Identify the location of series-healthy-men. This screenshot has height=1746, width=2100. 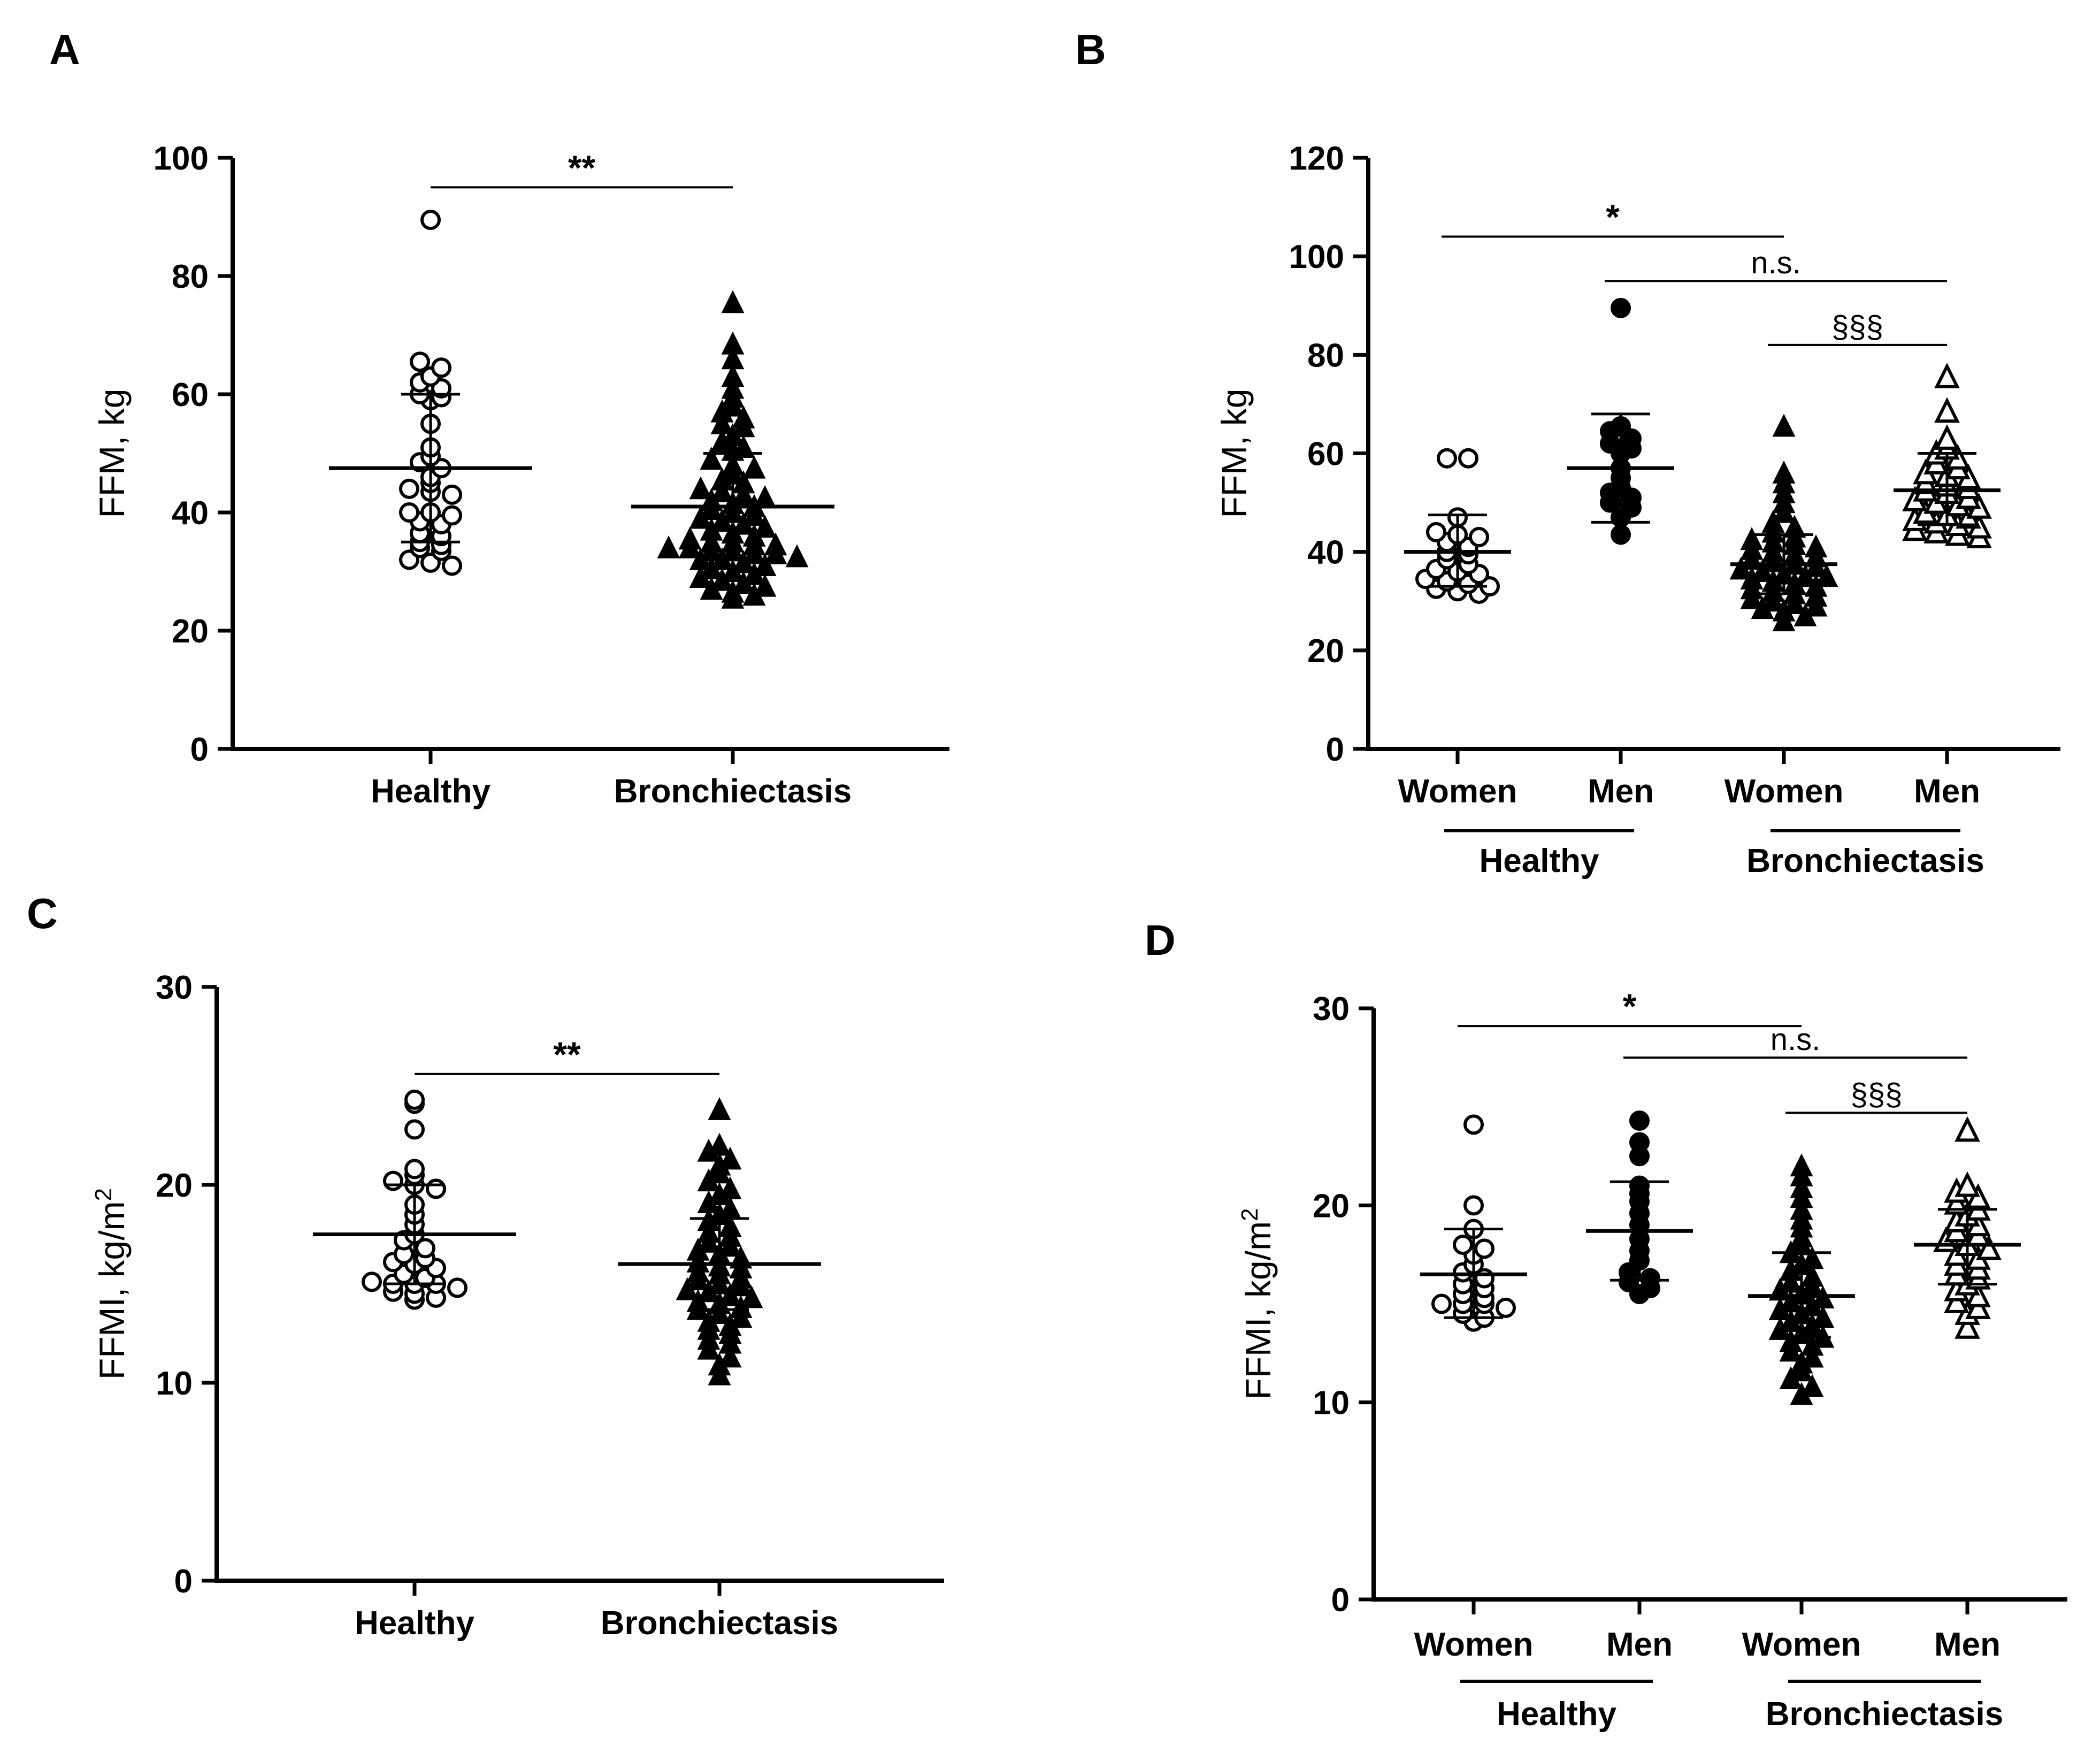
(1639, 1207).